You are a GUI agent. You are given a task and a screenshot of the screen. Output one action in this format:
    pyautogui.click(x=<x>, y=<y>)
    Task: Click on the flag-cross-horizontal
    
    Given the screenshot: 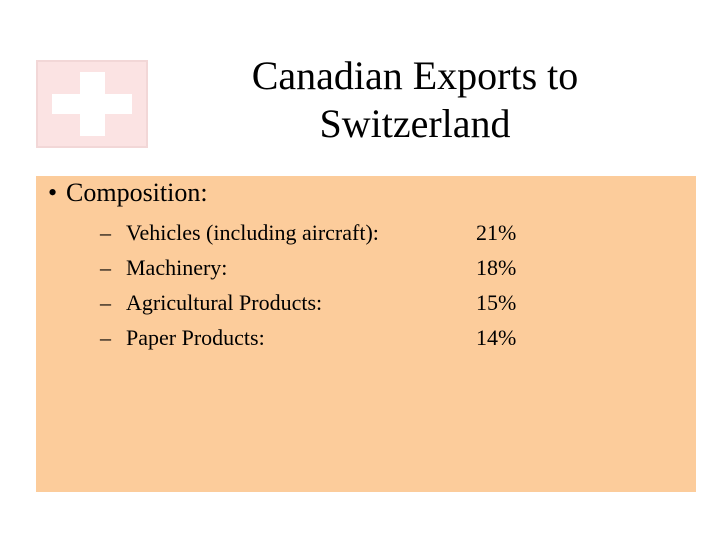 What is the action you would take?
    pyautogui.click(x=92, y=104)
    